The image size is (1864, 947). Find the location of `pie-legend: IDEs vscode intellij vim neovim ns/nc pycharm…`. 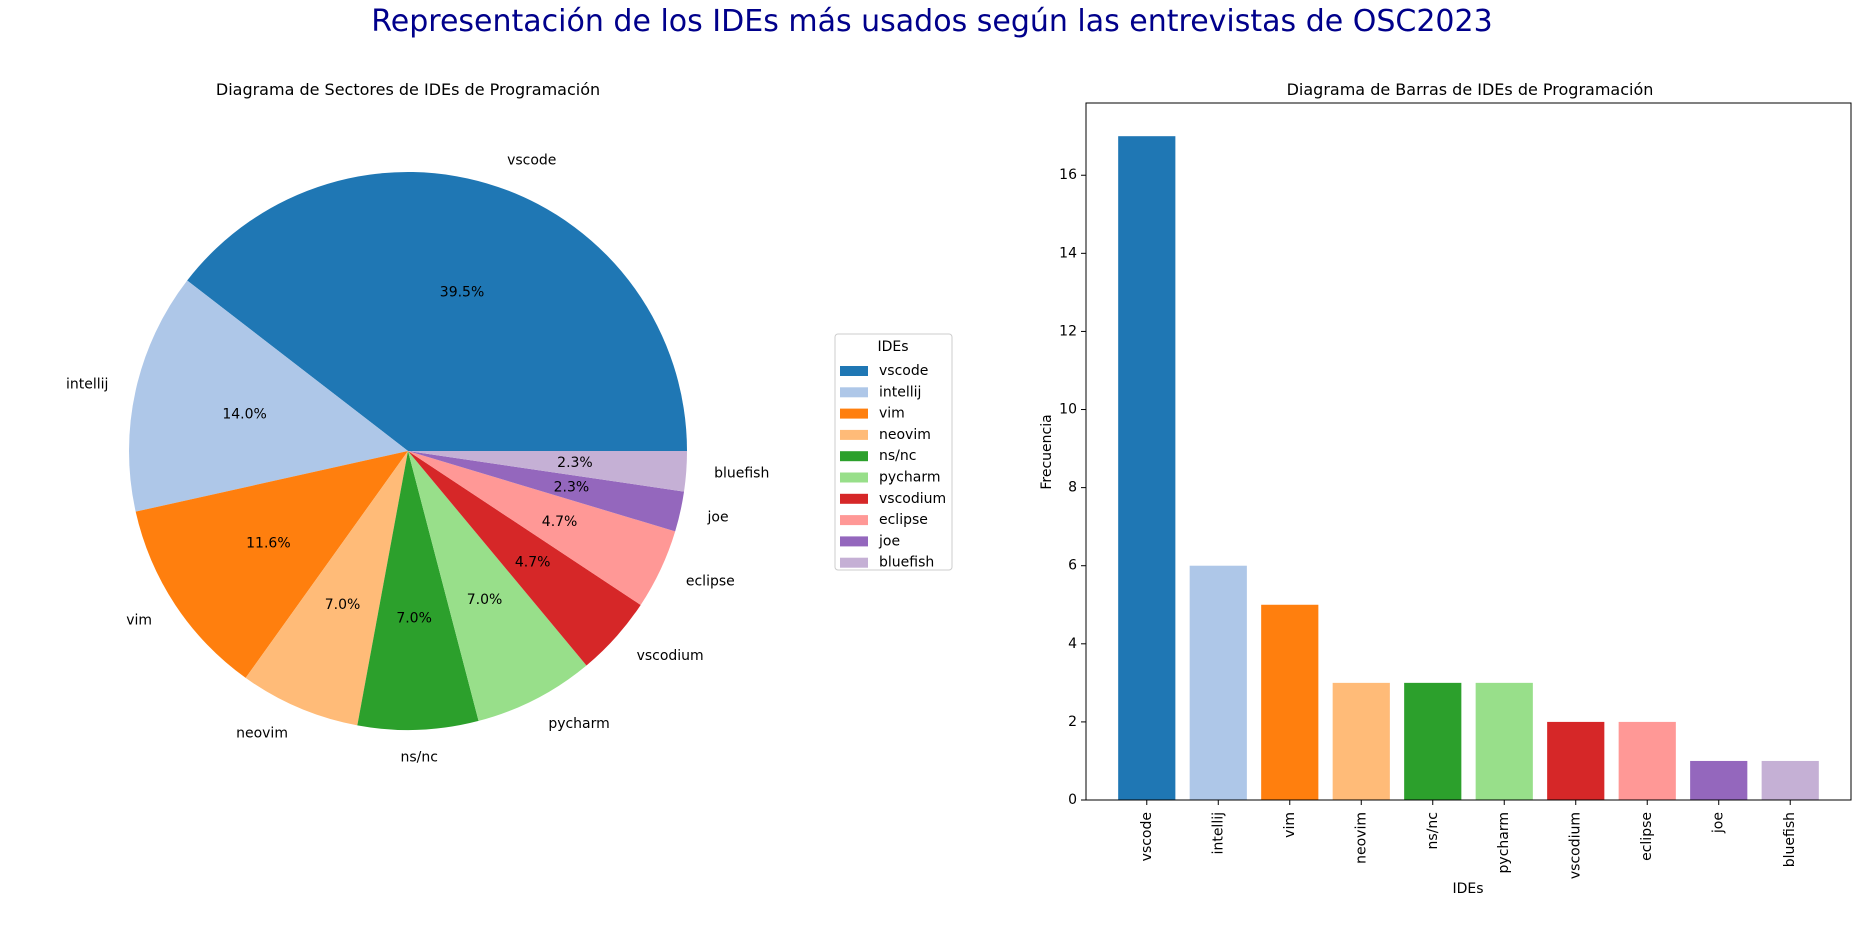

pie-legend: IDEs vscode intellij vim neovim ns/nc pycharm… is located at coordinates (893, 452).